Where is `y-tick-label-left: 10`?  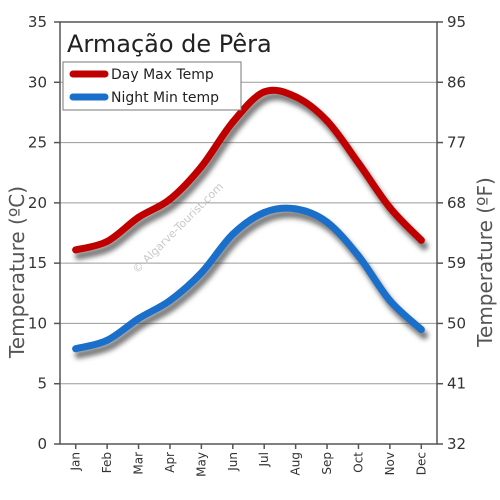 y-tick-label-left: 10 is located at coordinates (37, 323).